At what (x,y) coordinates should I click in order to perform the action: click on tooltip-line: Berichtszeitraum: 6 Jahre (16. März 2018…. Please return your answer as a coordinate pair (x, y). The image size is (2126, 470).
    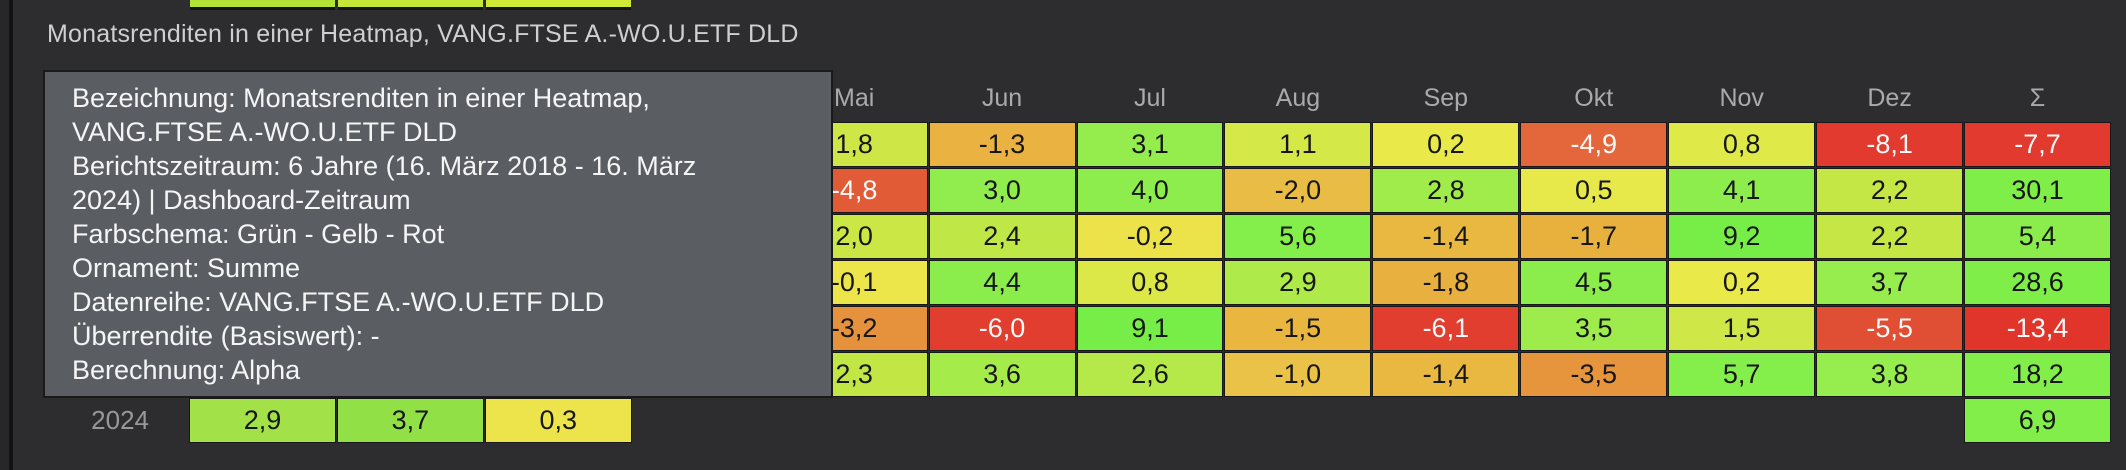
    Looking at the image, I should click on (384, 166).